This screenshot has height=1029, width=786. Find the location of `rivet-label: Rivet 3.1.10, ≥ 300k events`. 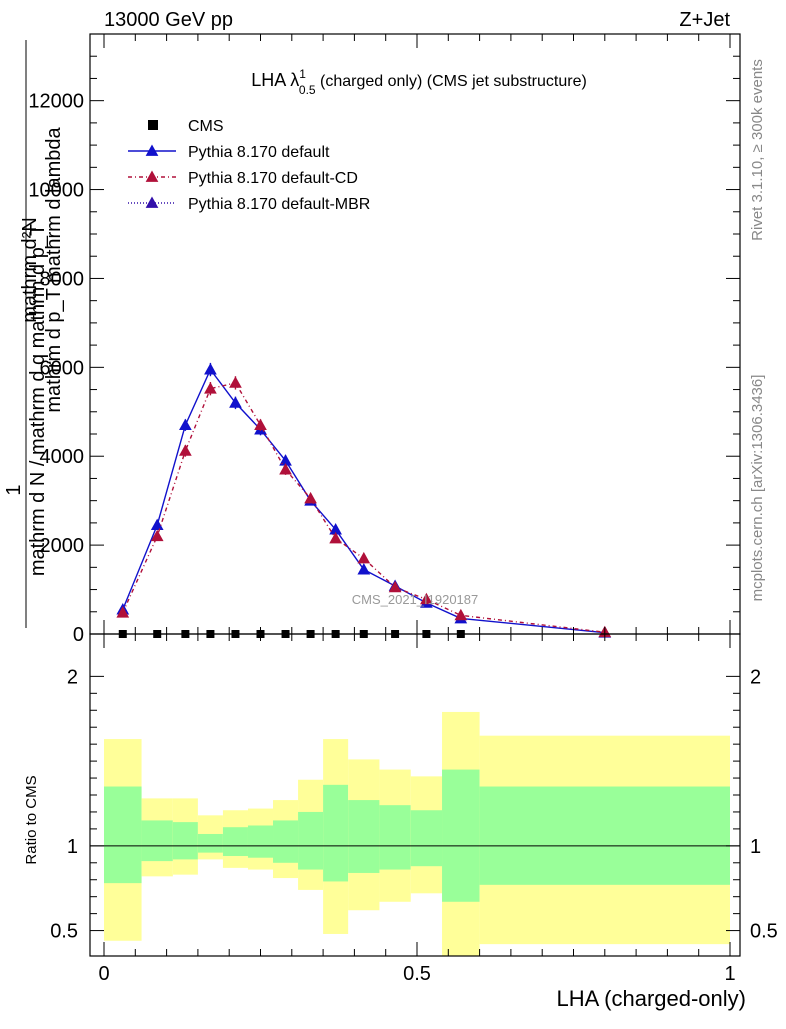

rivet-label: Rivet 3.1.10, ≥ 300k events is located at coordinates (757, 150).